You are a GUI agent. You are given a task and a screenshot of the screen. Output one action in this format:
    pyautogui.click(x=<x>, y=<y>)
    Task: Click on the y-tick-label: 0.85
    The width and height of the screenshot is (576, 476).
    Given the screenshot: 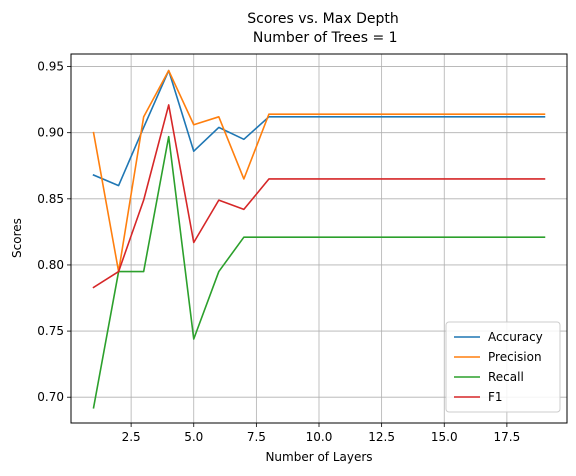 What is the action you would take?
    pyautogui.click(x=50, y=199)
    